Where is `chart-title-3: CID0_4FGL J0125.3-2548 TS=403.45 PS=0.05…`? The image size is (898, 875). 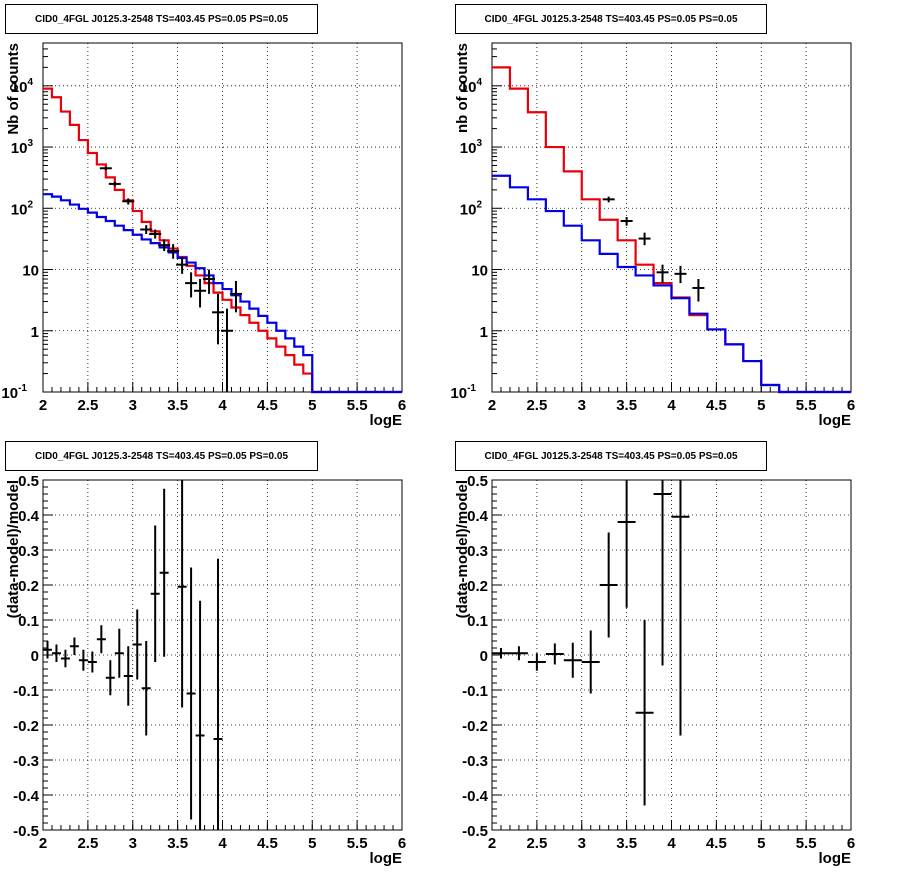
chart-title-3: CID0_4FGL J0125.3-2548 TS=403.45 PS=0.05… is located at coordinates (161, 456).